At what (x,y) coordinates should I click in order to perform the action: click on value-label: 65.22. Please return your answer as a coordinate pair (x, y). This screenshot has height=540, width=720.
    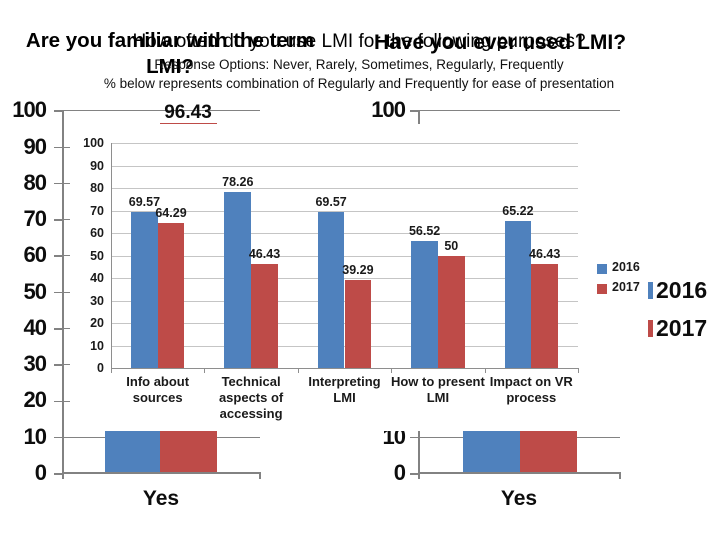
    Looking at the image, I should click on (518, 211).